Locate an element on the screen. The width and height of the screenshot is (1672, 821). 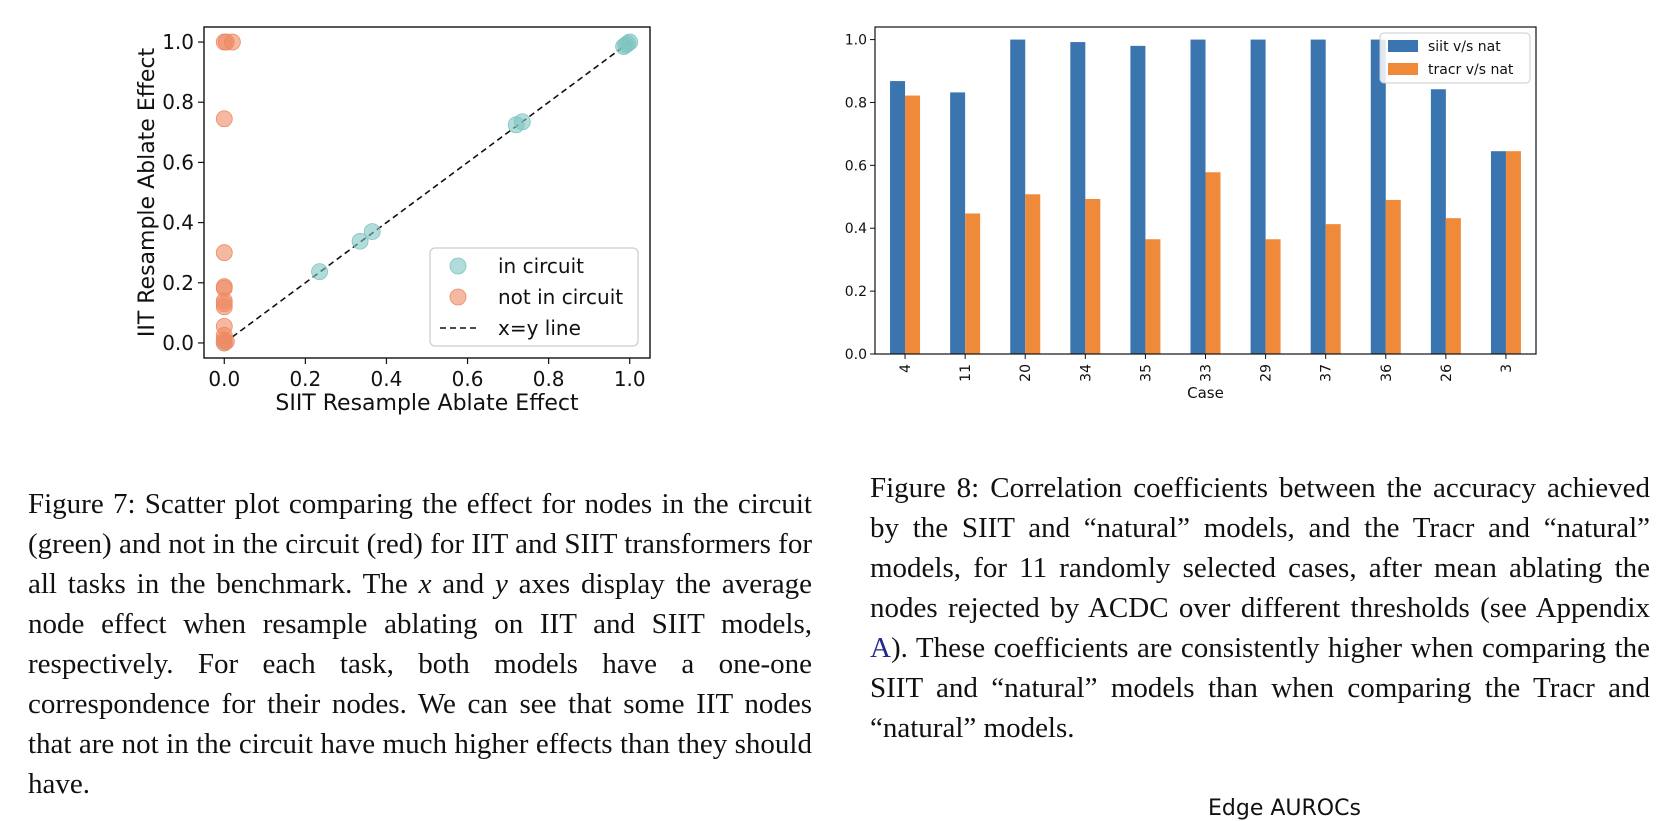
x-tick-label: 35 is located at coordinates (1146, 373).